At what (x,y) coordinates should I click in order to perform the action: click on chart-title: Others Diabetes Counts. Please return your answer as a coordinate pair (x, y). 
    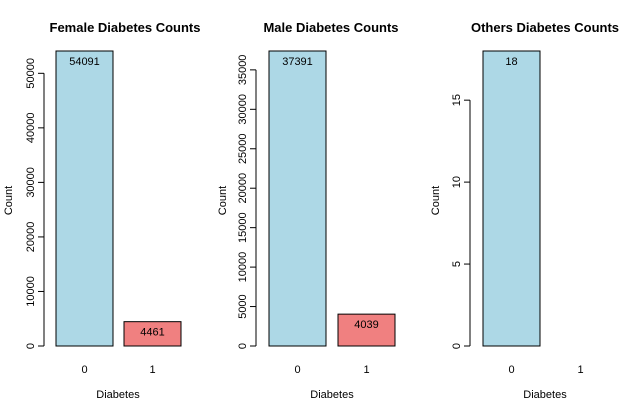
    Looking at the image, I should click on (545, 27).